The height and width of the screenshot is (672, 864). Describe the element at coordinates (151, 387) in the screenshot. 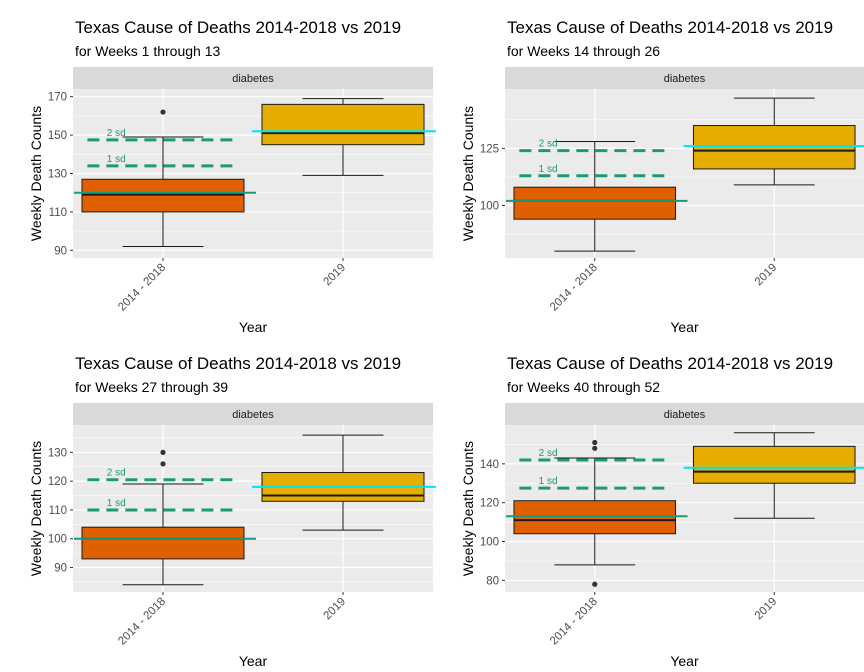

I see `chart-subtitle: for Weeks 27 through 39` at that location.